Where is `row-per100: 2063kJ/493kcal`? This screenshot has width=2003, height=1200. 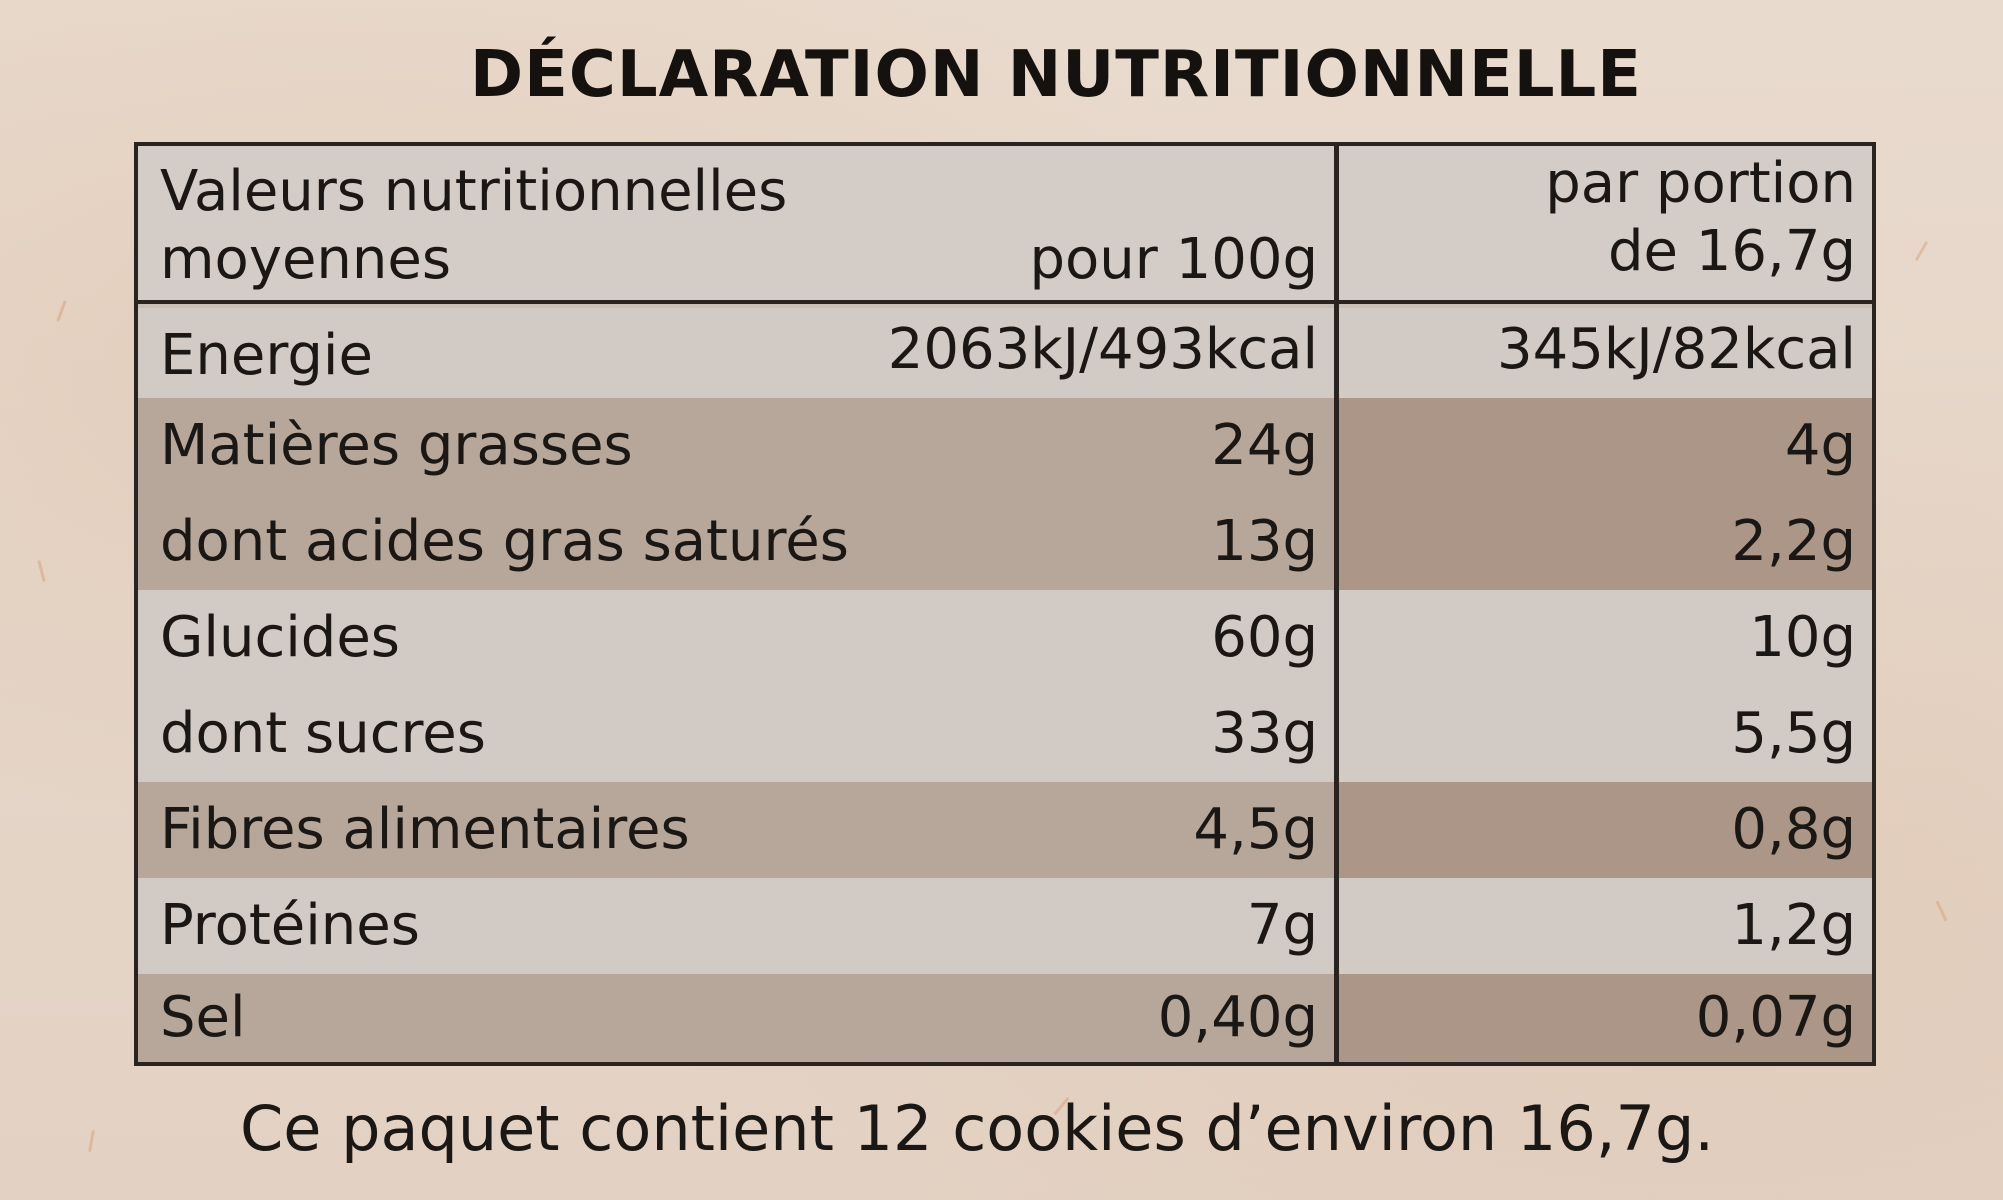 row-per100: 2063kJ/493kcal is located at coordinates (1102, 349).